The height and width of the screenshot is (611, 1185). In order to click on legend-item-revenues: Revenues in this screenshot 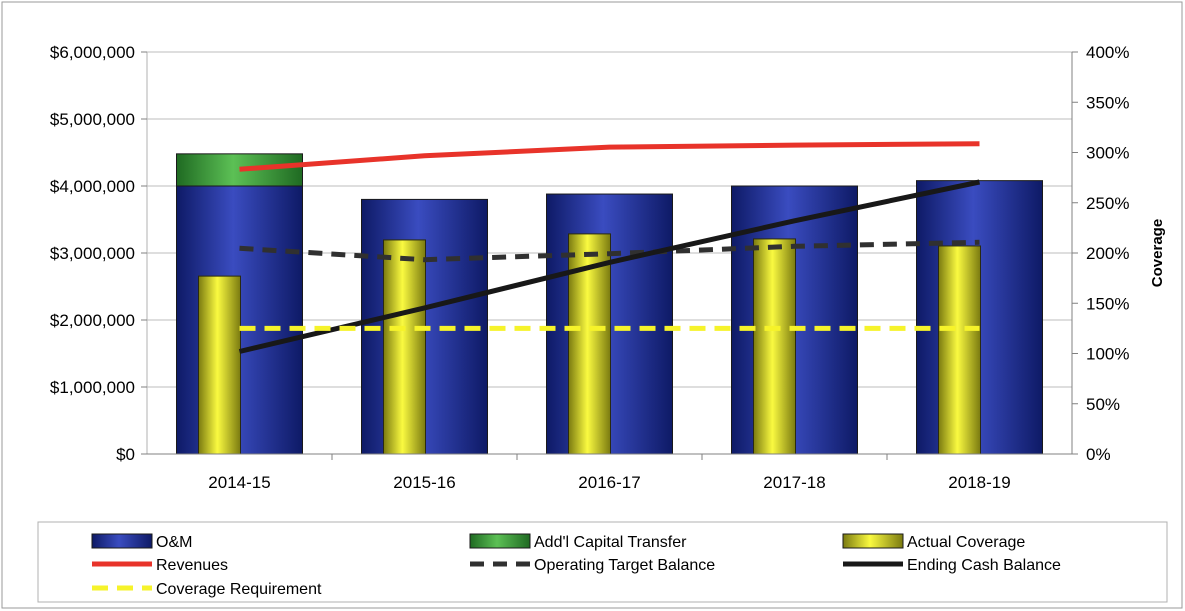, I will do `click(160, 565)`.